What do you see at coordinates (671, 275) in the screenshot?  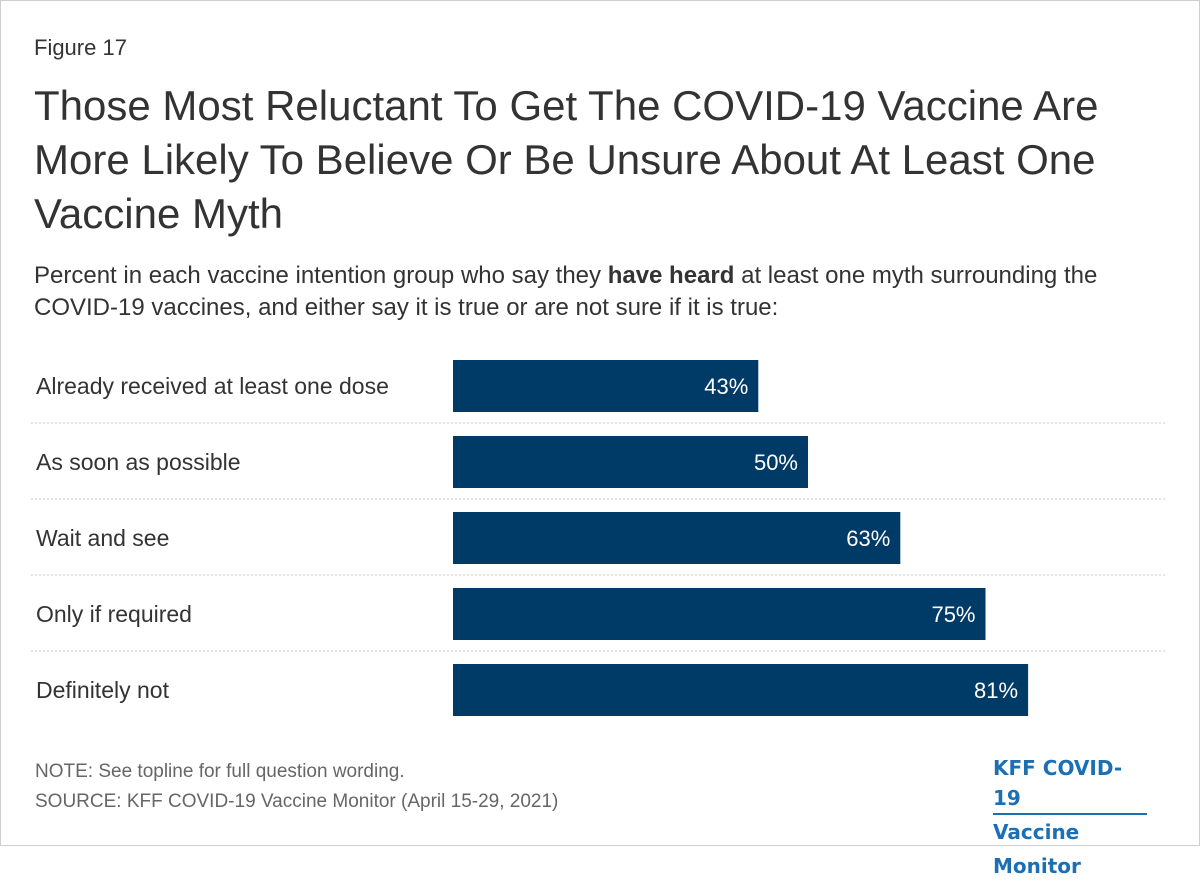 I see `subtitle-emphasis: have heard` at bounding box center [671, 275].